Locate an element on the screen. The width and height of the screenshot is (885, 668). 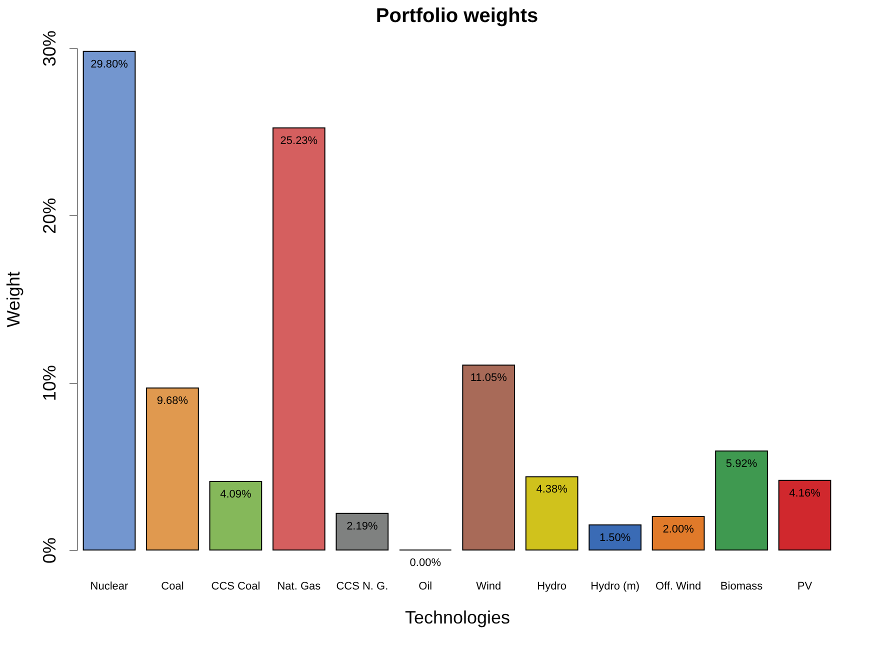
x-tick-label: Hydro (m) is located at coordinates (615, 586).